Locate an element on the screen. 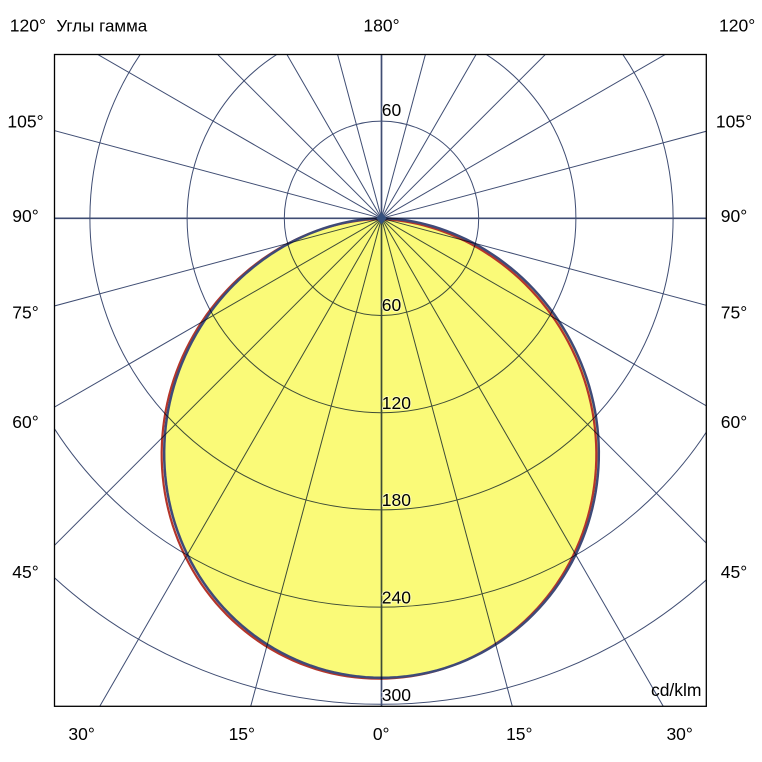  svg-text: 180° is located at coordinates (381, 25).